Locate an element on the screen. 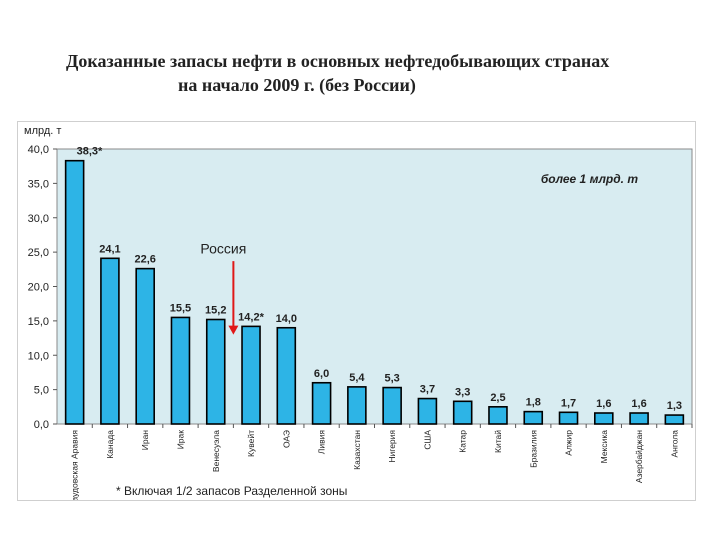  x-category-label: Нигерия is located at coordinates (392, 446).